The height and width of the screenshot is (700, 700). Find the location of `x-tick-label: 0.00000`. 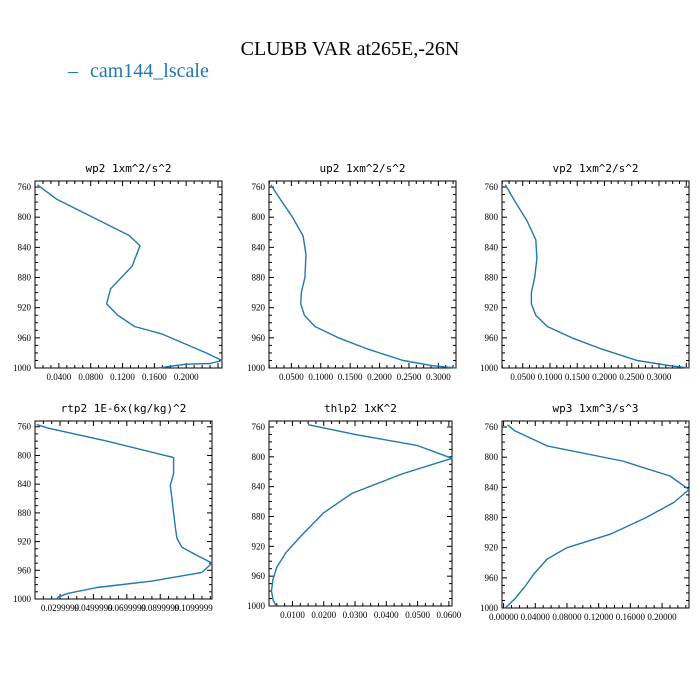

x-tick-label: 0.00000 is located at coordinates (504, 617).